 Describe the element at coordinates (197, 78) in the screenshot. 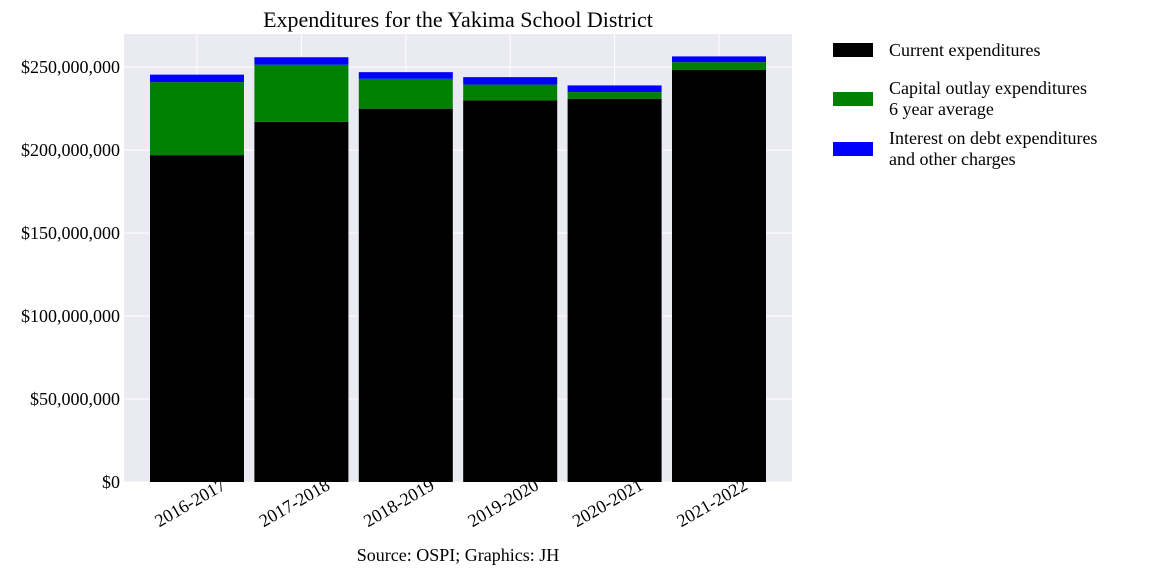

I see `bar-segment-3-2016-2017` at that location.